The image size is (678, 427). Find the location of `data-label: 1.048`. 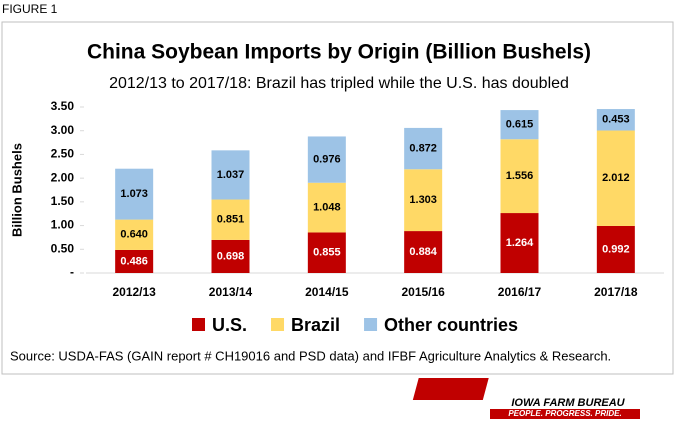

data-label: 1.048 is located at coordinates (327, 208).